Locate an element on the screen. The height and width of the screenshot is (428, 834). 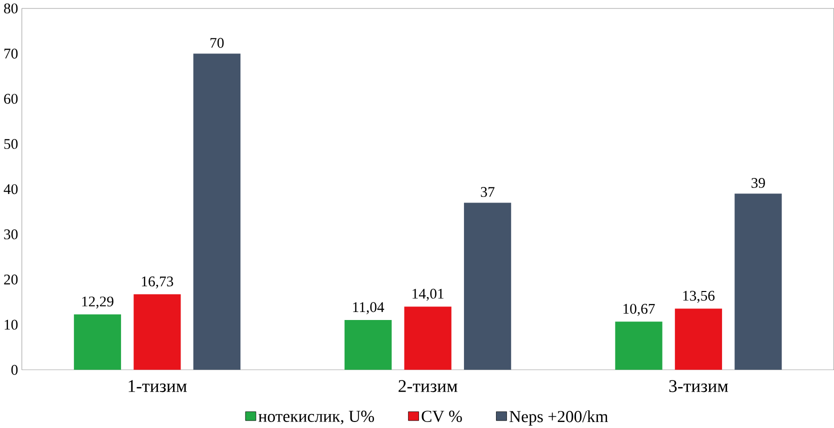
legend-label: Neps +200/km is located at coordinates (558, 418).